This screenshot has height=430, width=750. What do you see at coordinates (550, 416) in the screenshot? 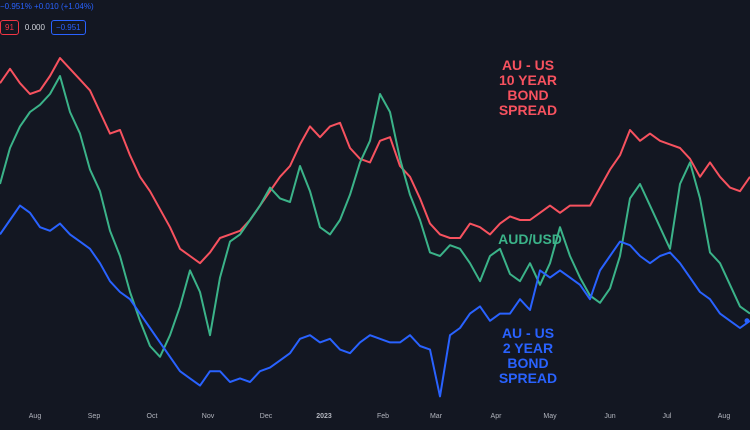
I see `x-tick-label: May` at bounding box center [550, 416].